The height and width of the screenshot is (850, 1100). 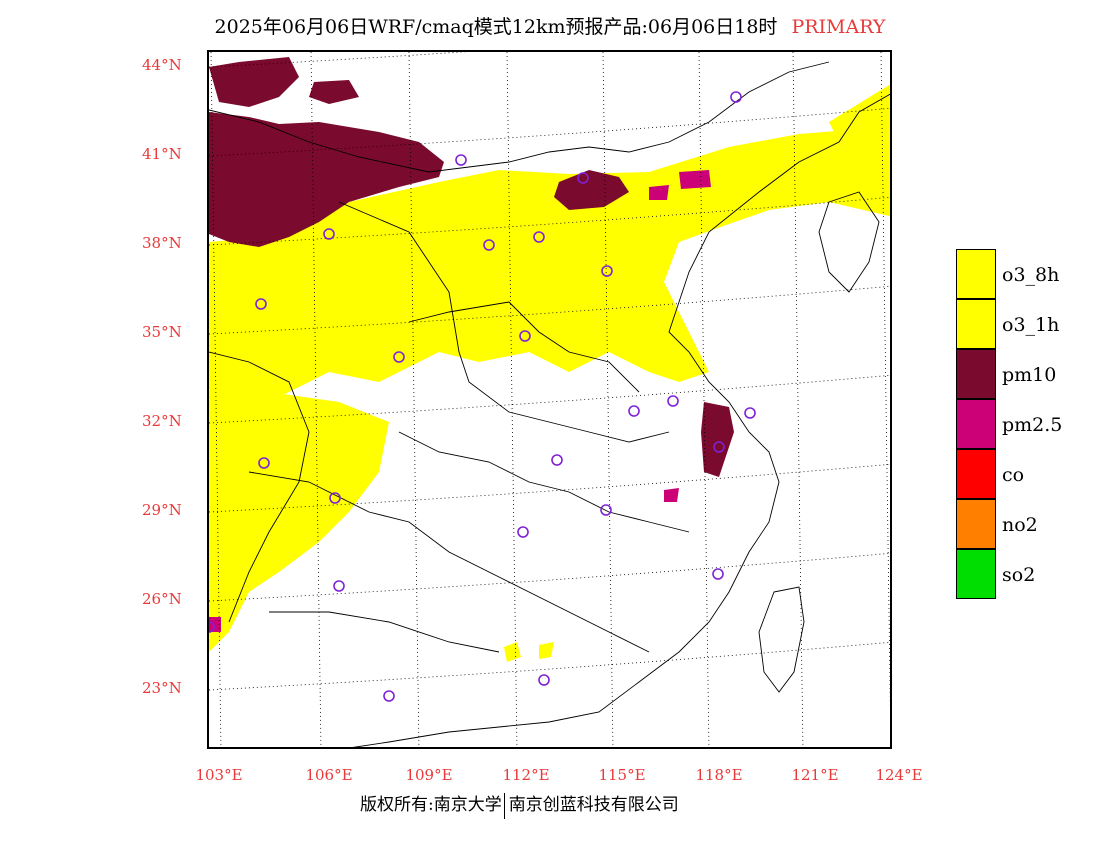 What do you see at coordinates (162, 154) in the screenshot?
I see `lat-label-41: 41°N` at bounding box center [162, 154].